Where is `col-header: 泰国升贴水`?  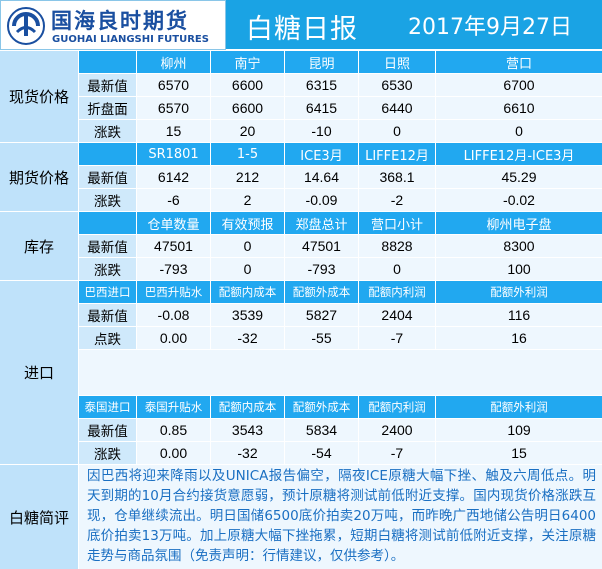
col-header: 泰国升贴水 is located at coordinates (173, 407).